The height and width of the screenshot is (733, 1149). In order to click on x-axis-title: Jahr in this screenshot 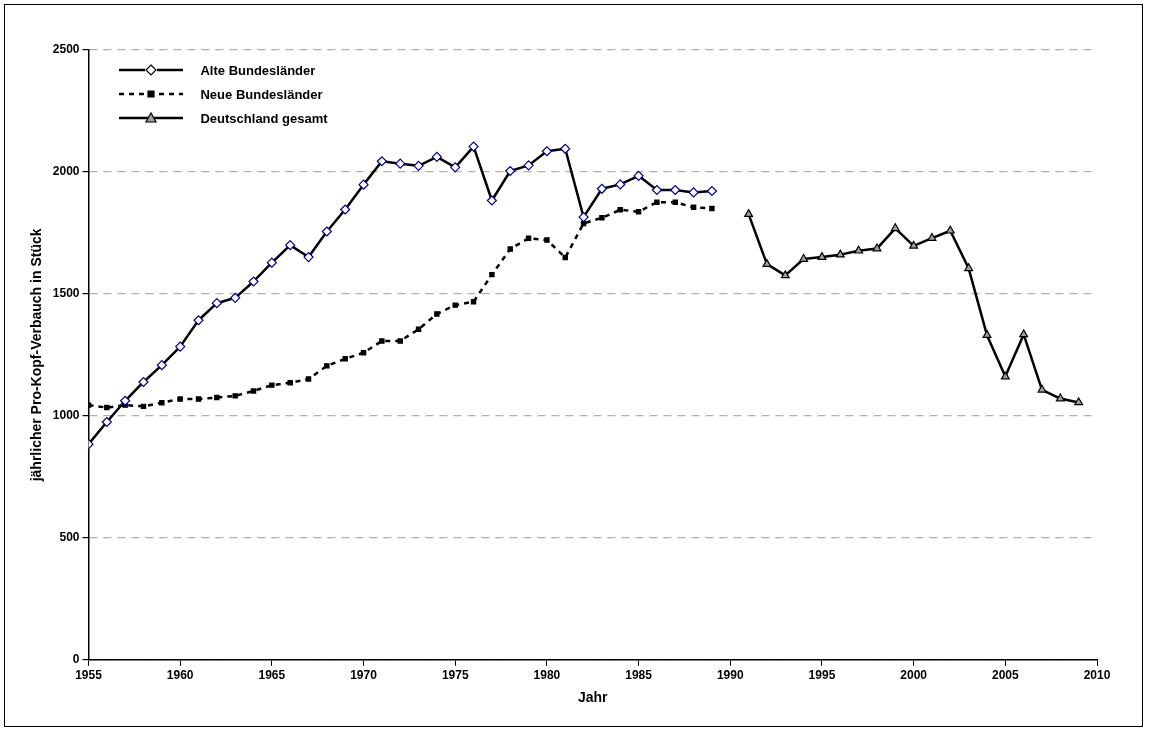, I will do `click(593, 697)`.